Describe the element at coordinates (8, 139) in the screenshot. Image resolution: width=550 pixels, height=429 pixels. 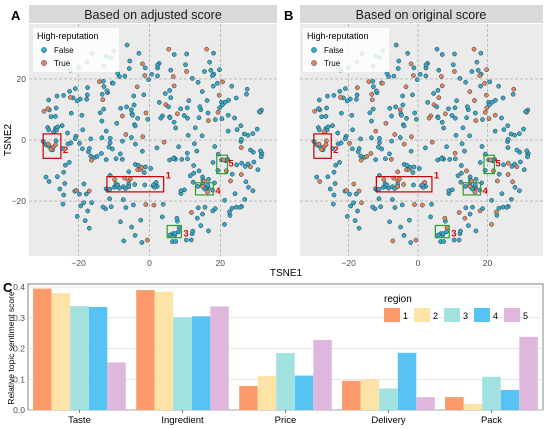
I see `scatter-y-axis-title: TSNE2` at that location.